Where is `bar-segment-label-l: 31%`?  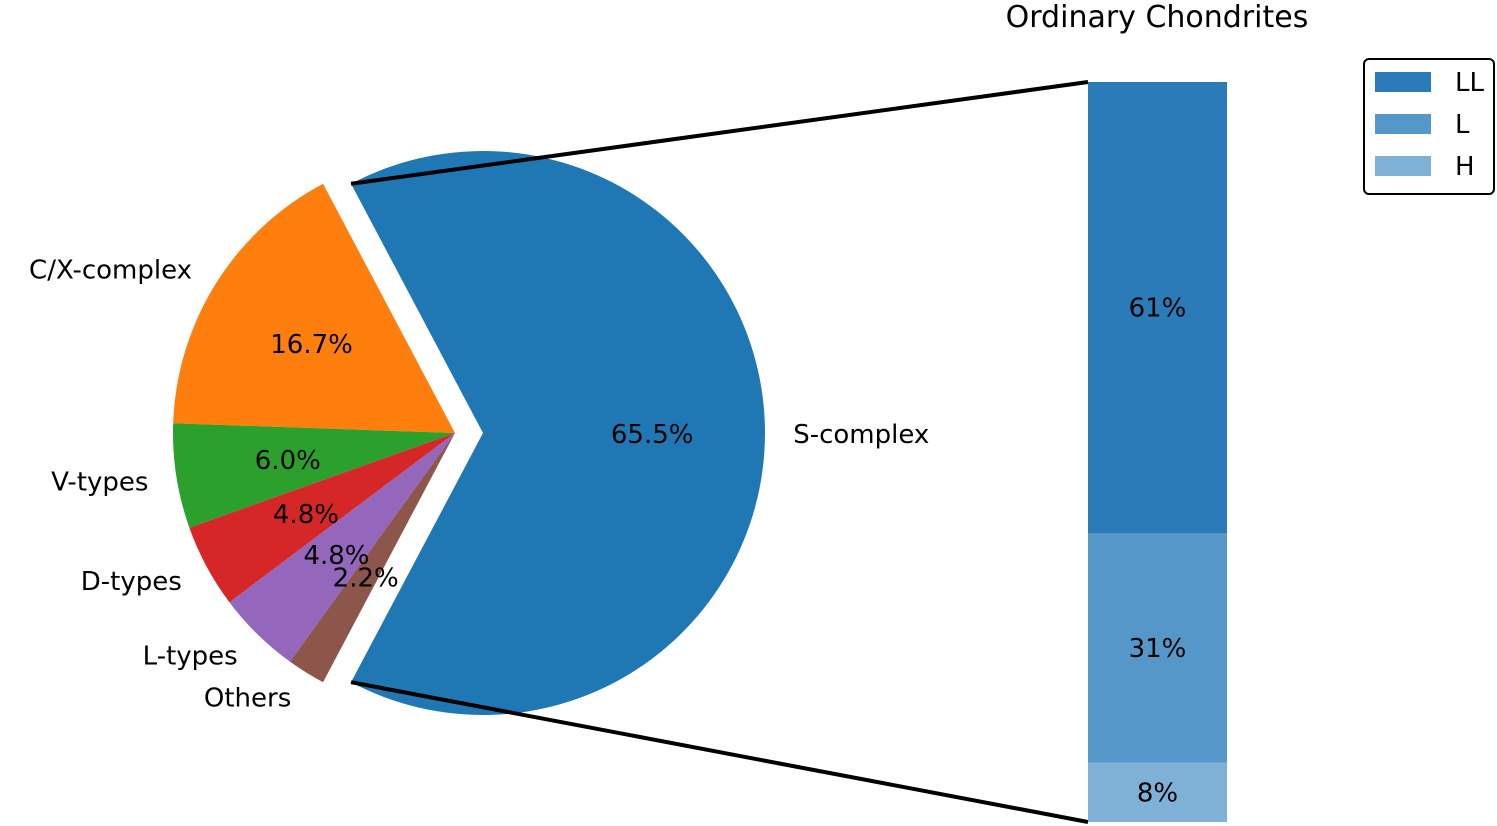 bar-segment-label-l: 31% is located at coordinates (1158, 649).